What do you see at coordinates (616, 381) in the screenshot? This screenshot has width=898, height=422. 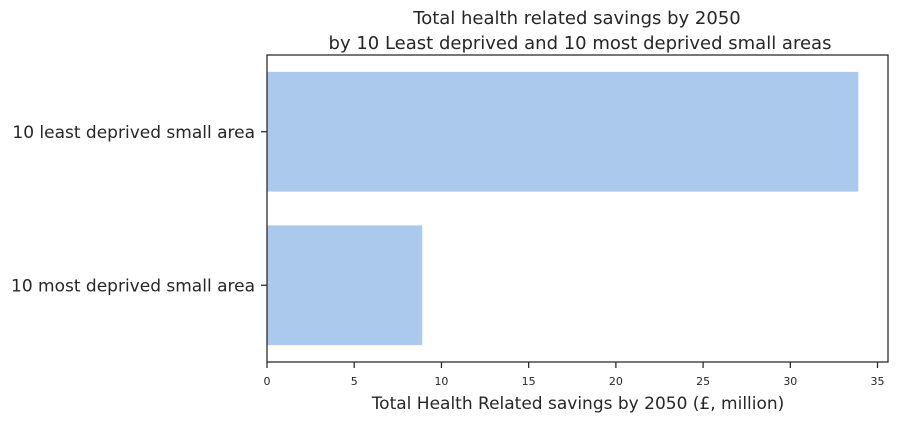 I see `x-tick-label: 20` at bounding box center [616, 381].